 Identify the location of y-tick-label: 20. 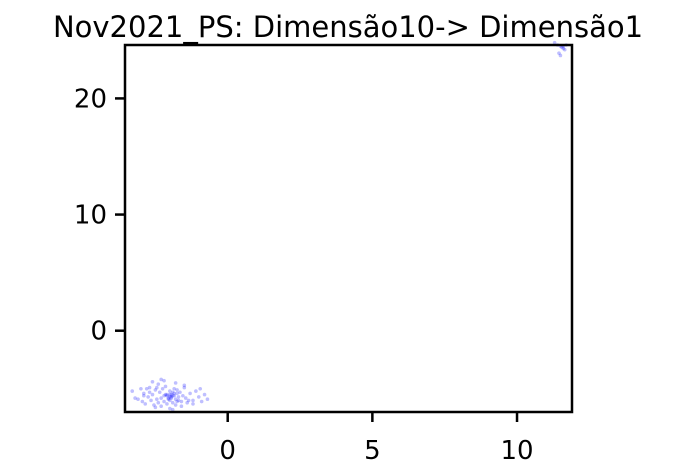
(90, 99).